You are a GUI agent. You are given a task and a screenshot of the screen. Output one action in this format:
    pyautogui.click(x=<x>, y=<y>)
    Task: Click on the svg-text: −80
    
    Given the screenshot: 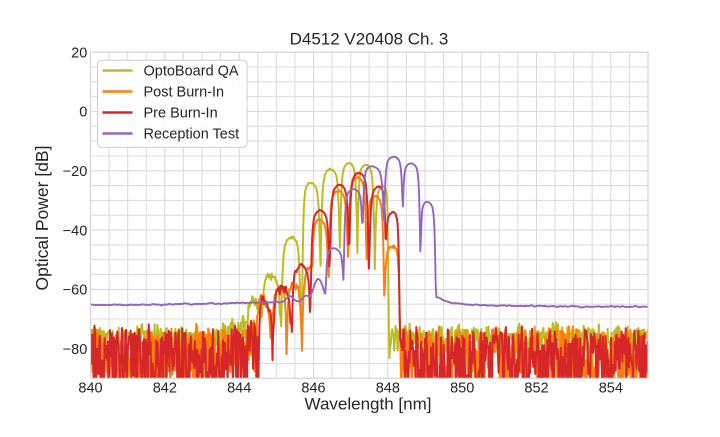 What is the action you would take?
    pyautogui.click(x=75, y=350)
    